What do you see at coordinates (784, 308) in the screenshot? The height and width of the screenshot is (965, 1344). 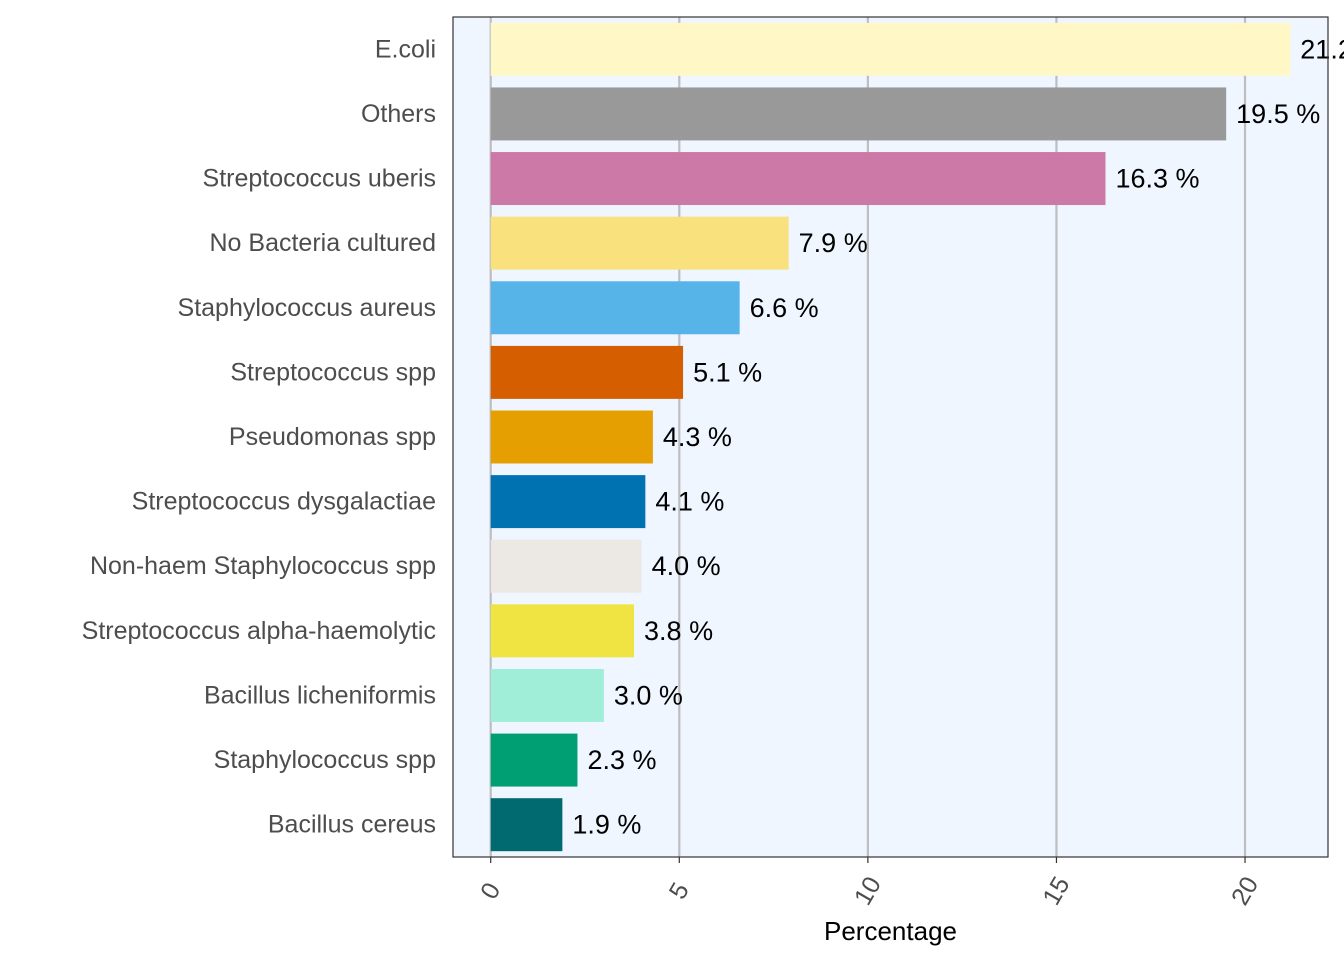 I see `value-label-4: 6.6 %` at bounding box center [784, 308].